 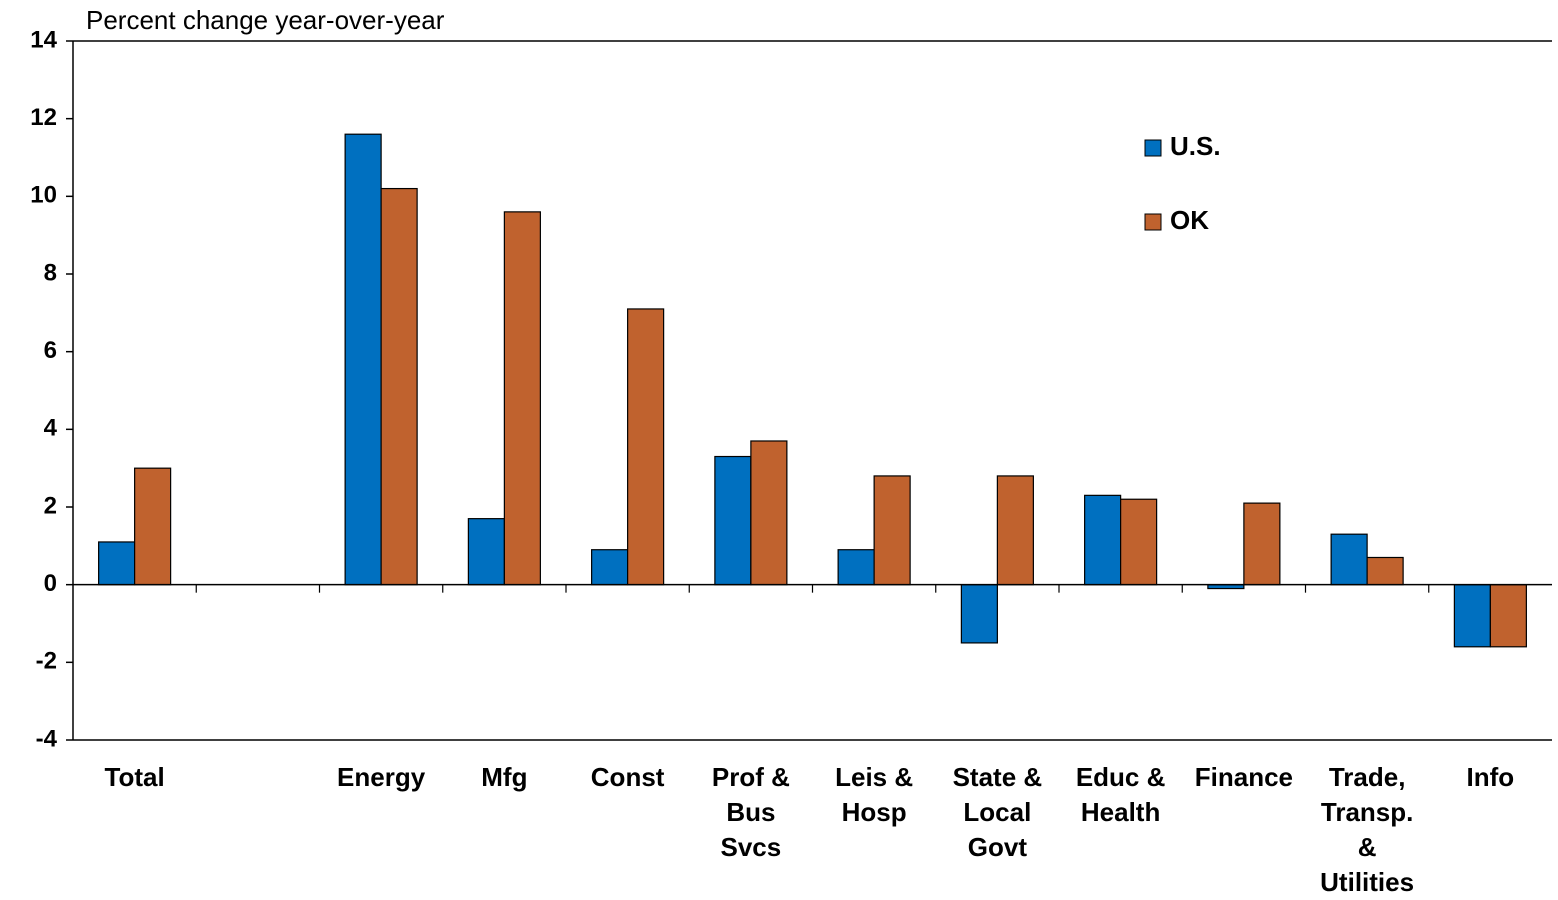 I want to click on x-tick-label: Prof & Bus Svcs, so click(x=750, y=812).